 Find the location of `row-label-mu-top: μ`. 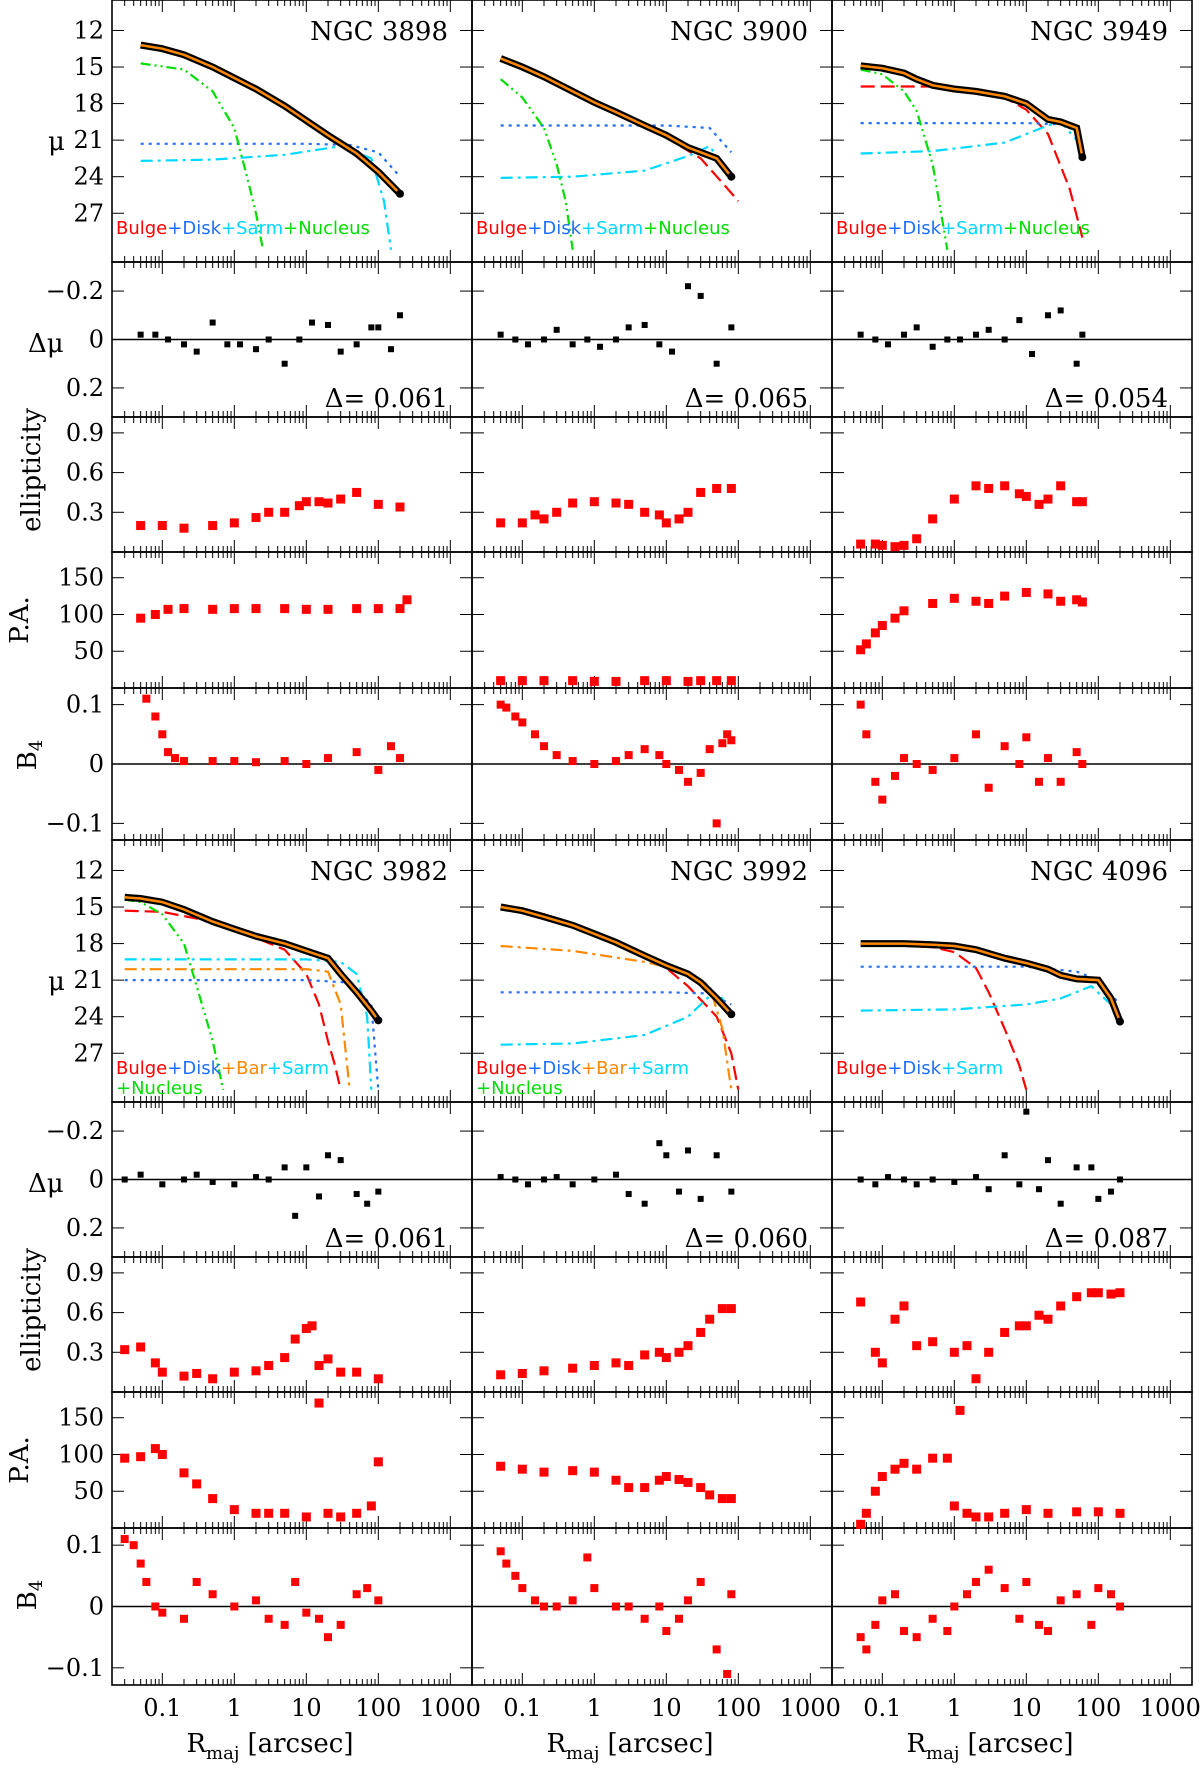

row-label-mu-top: μ is located at coordinates (56, 142).